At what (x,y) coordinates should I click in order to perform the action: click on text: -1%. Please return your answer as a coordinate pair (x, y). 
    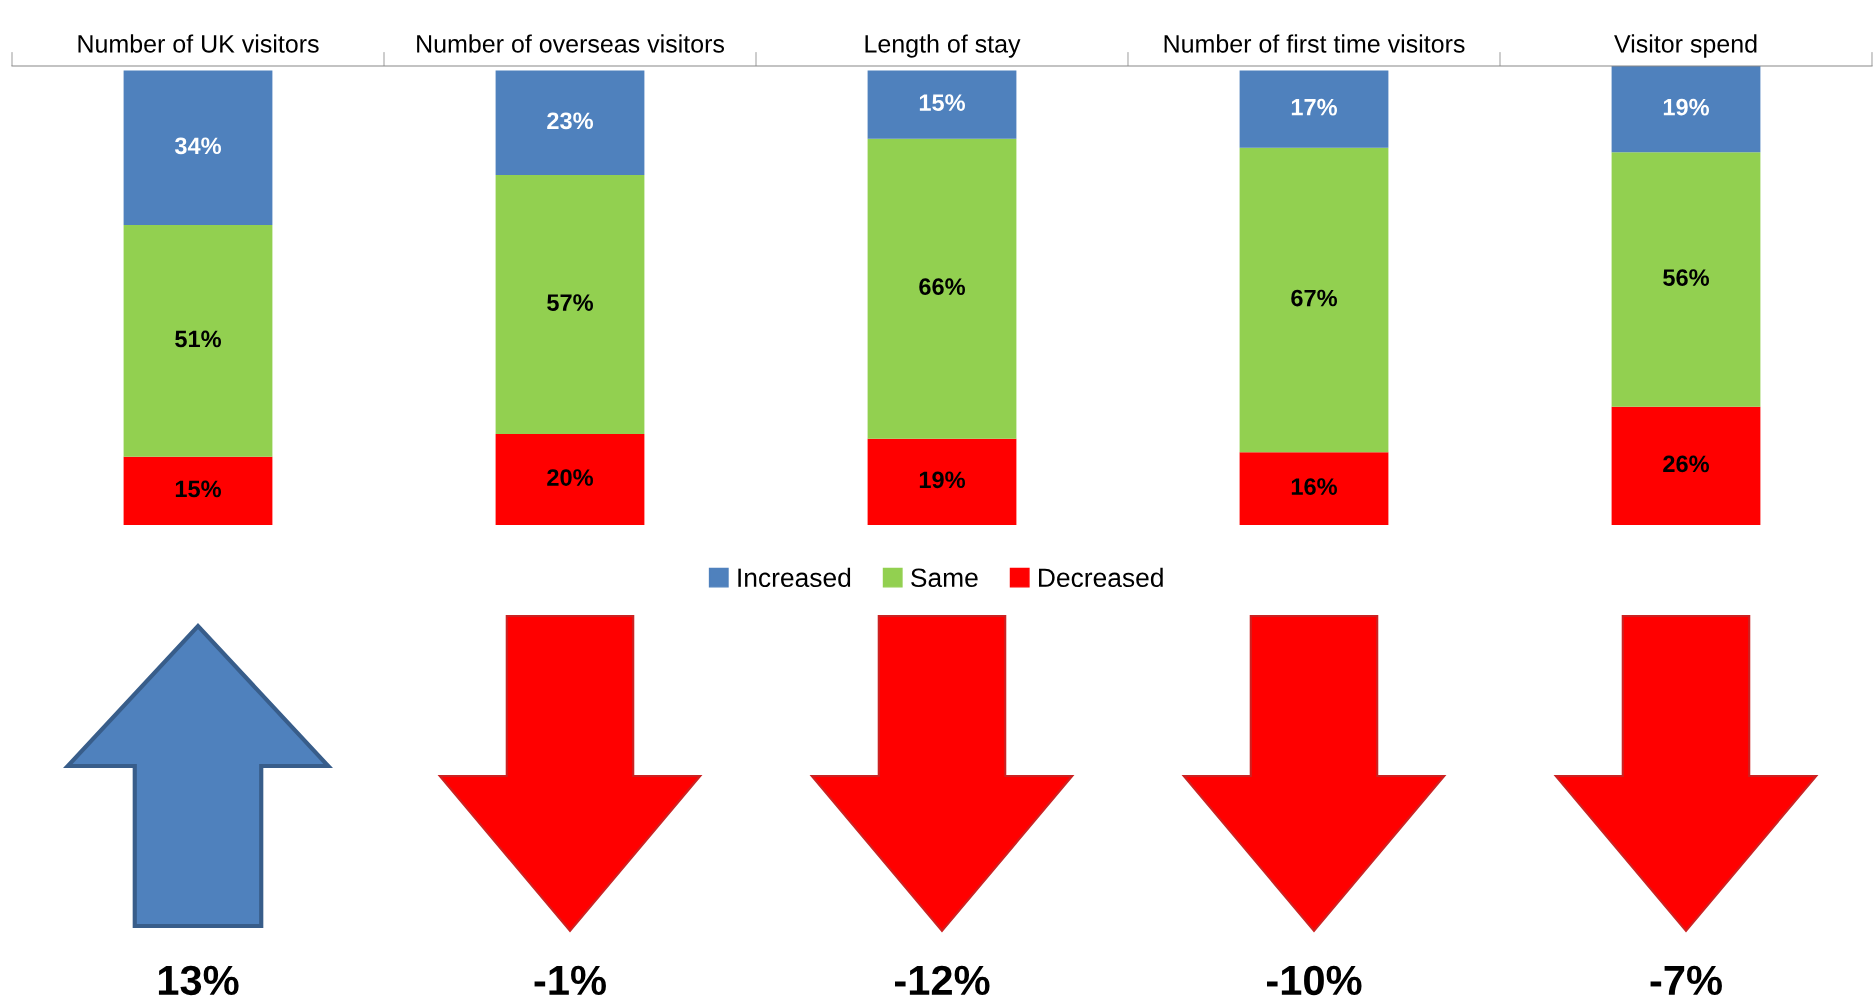
    Looking at the image, I should click on (570, 980).